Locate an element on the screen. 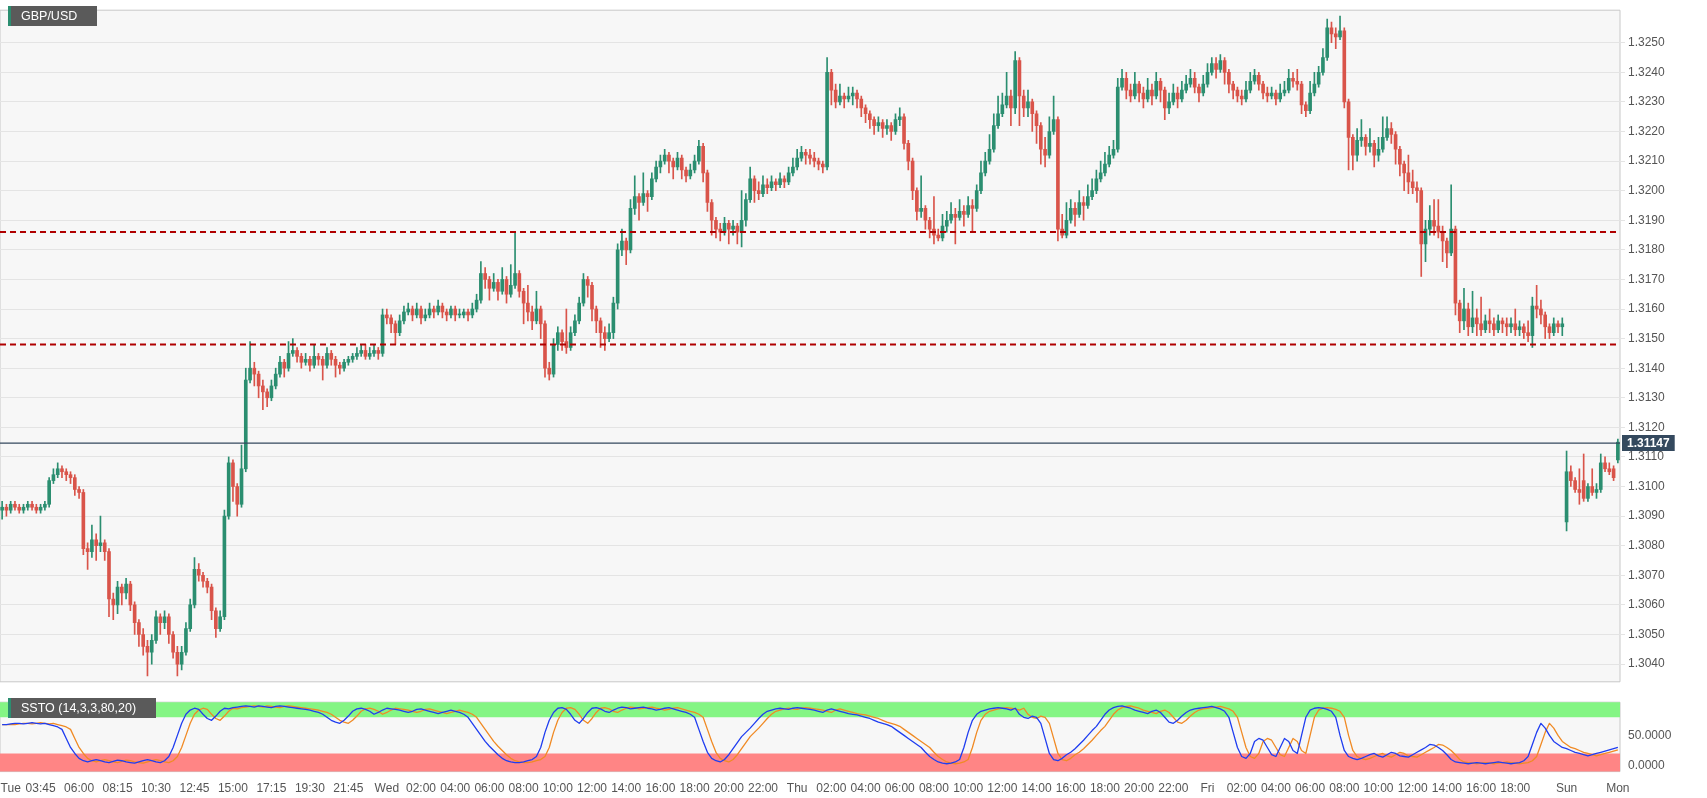 The width and height of the screenshot is (1707, 798). y-tick-label: 1.3250 is located at coordinates (1647, 42).